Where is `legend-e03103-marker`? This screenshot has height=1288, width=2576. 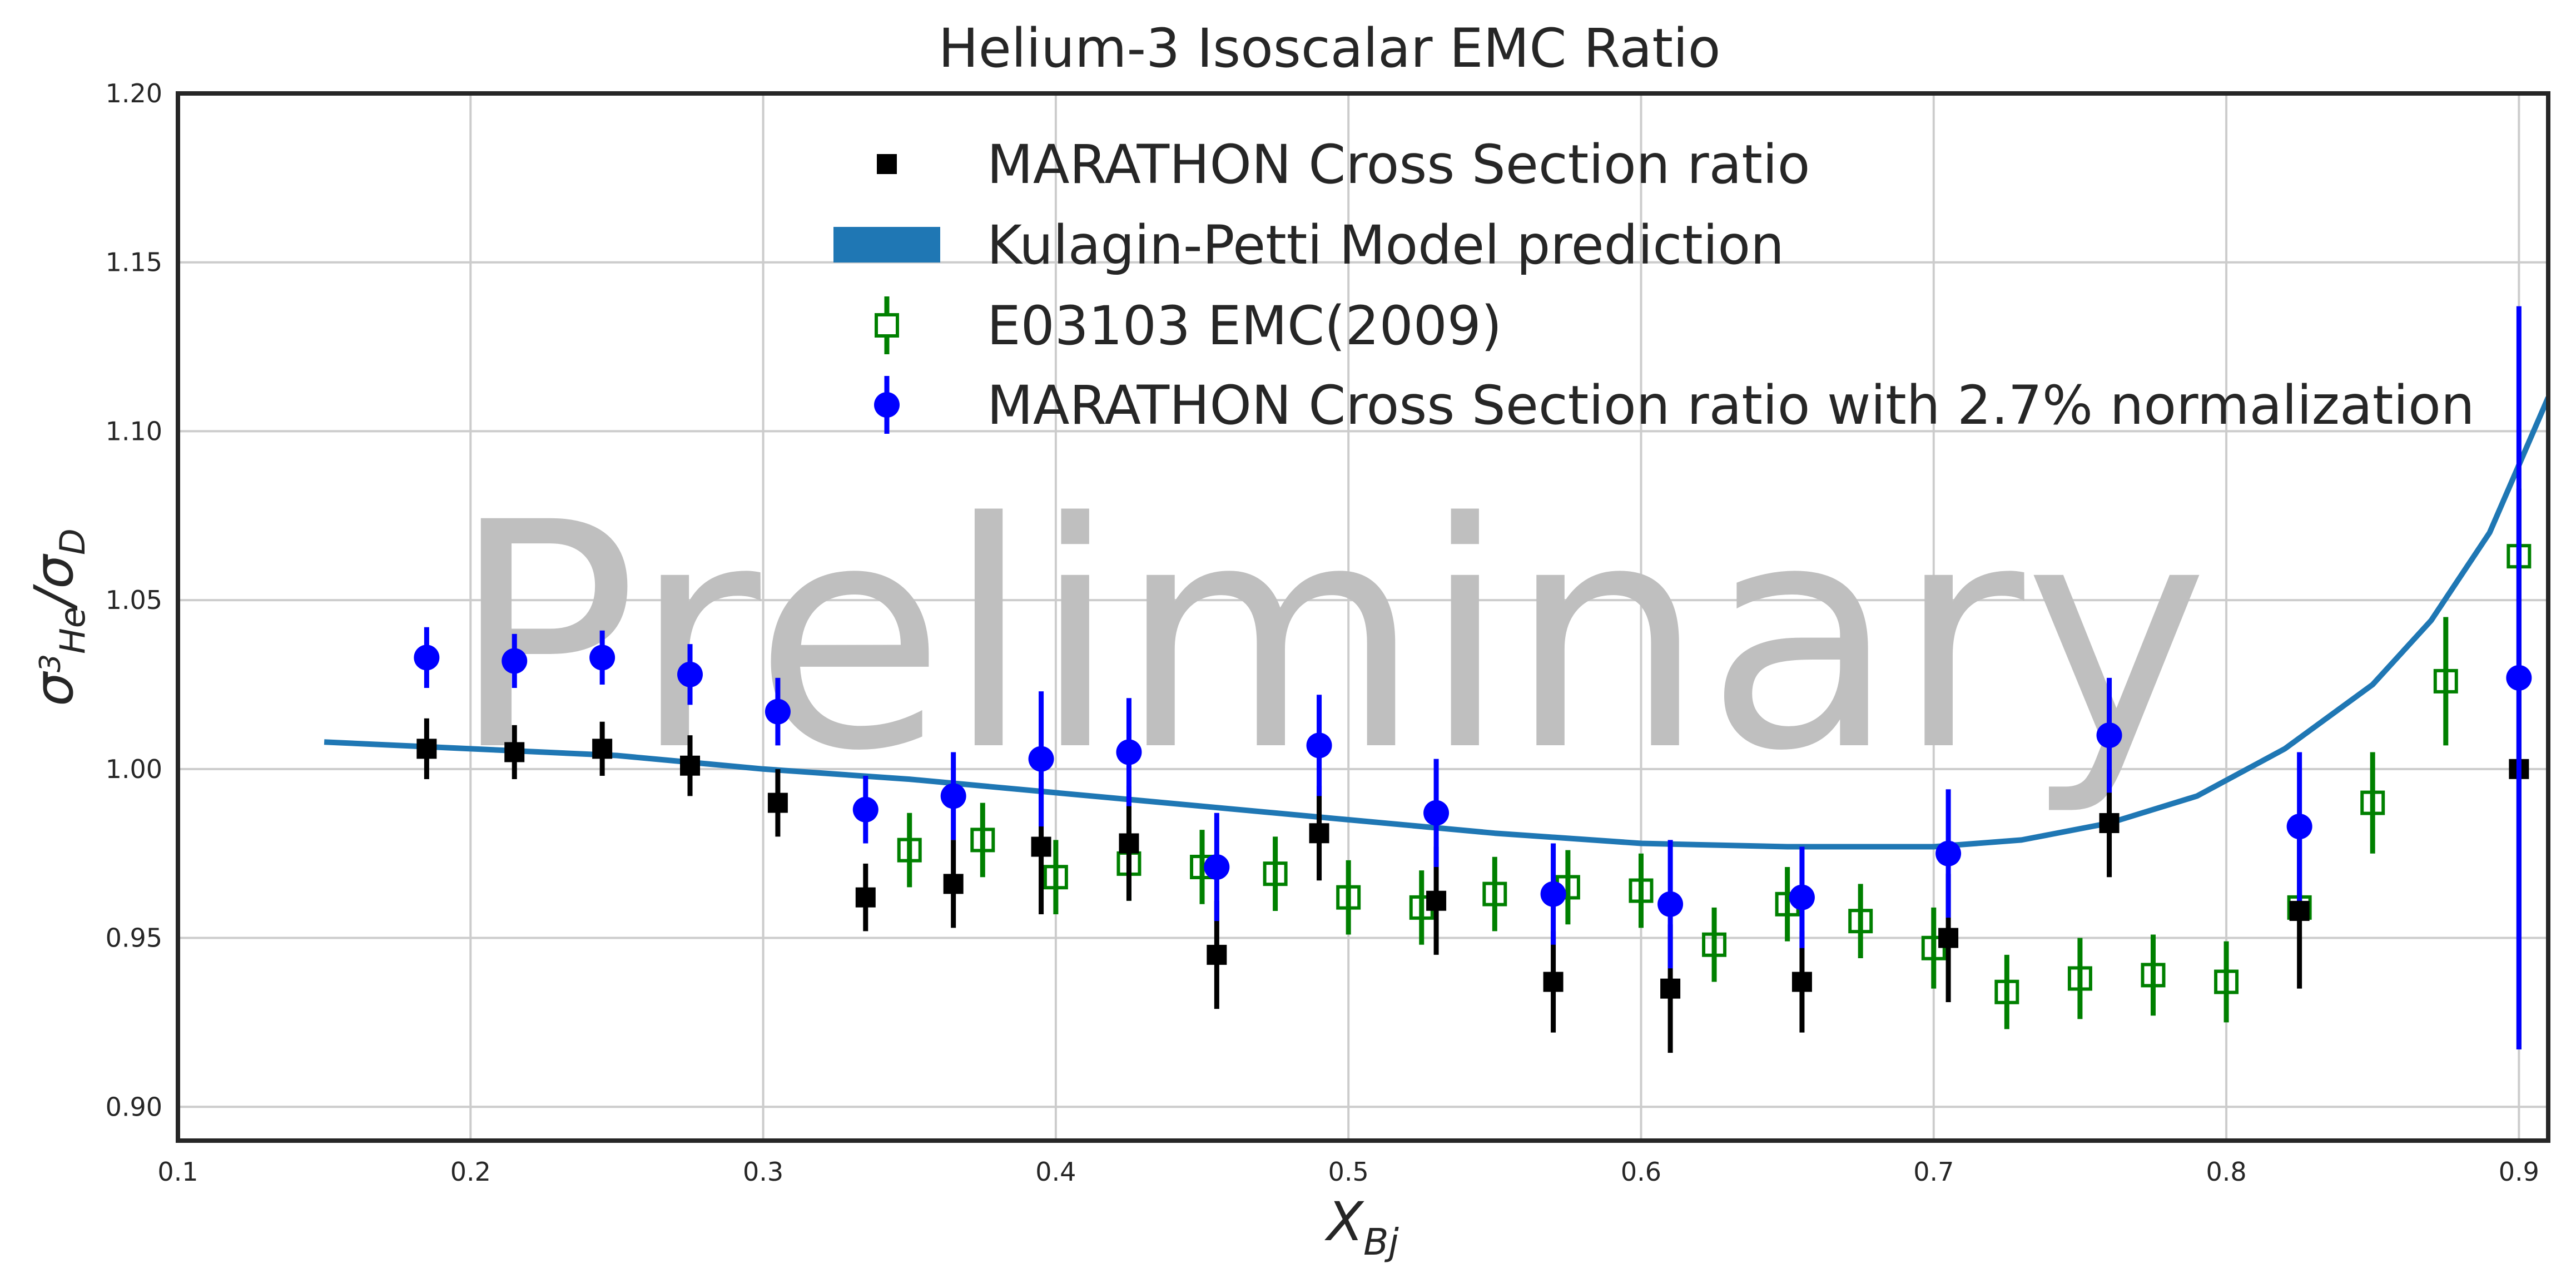 legend-e03103-marker is located at coordinates (887, 325).